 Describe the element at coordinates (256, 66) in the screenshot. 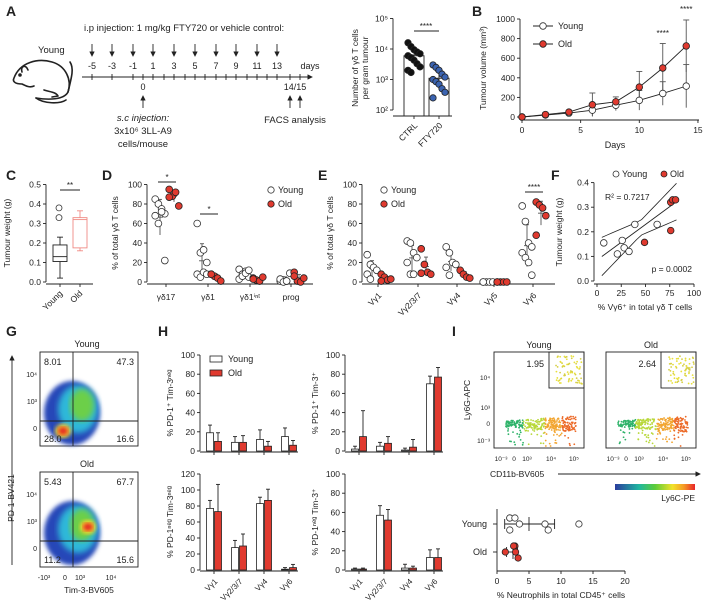

I see `day-label: 11` at that location.